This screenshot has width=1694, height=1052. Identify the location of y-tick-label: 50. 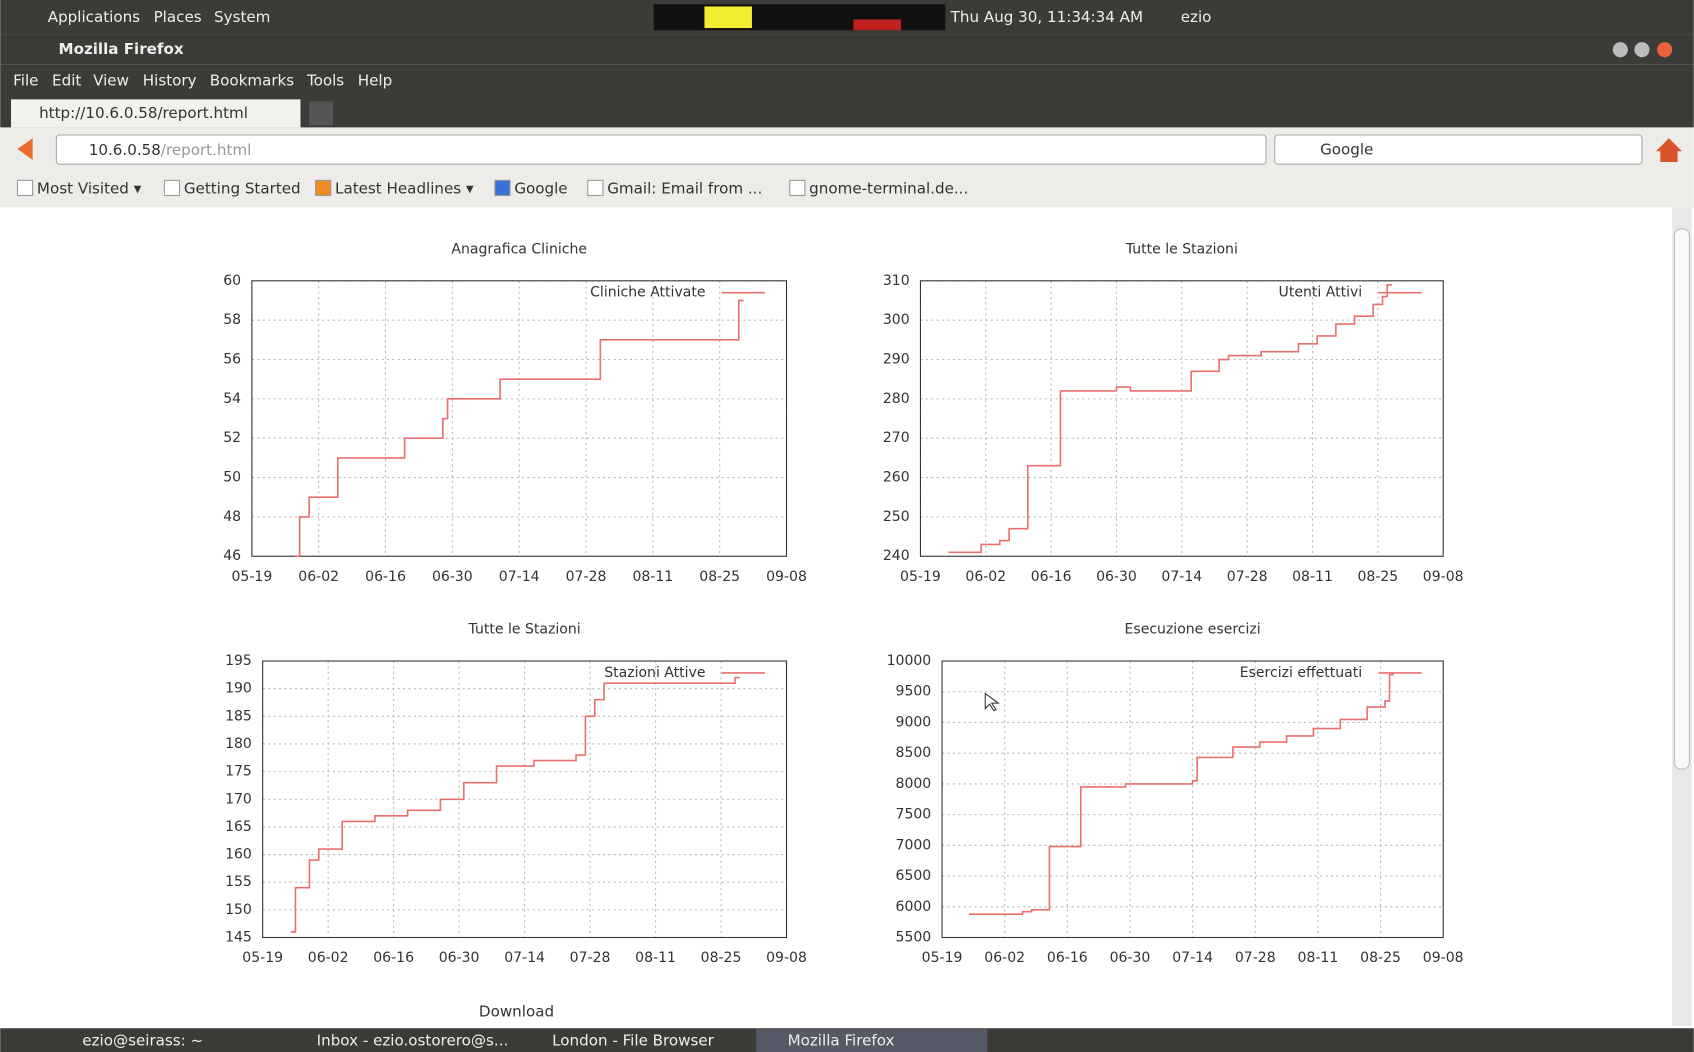
(232, 478).